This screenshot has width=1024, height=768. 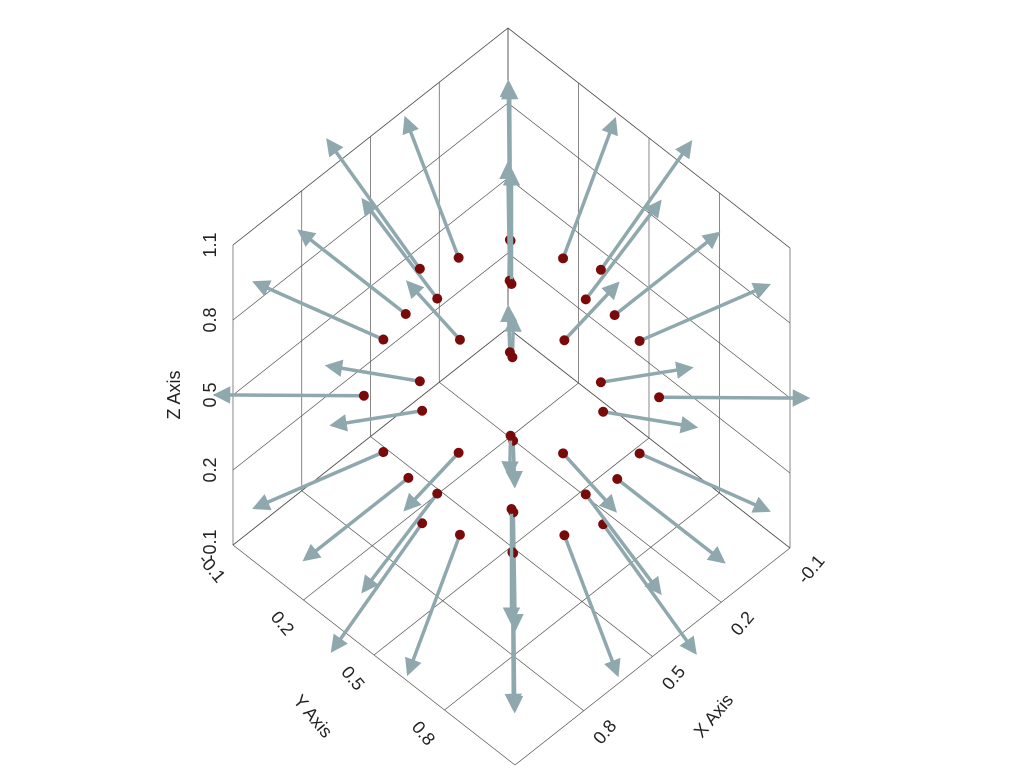 I want to click on x-tick-label: -0.1, so click(x=810, y=569).